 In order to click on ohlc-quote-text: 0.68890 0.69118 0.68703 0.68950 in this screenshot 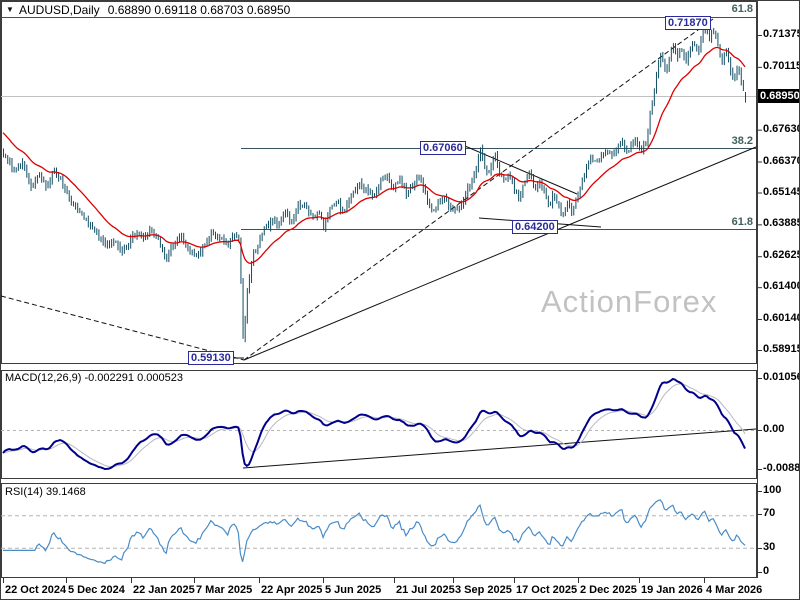, I will do `click(199, 10)`.